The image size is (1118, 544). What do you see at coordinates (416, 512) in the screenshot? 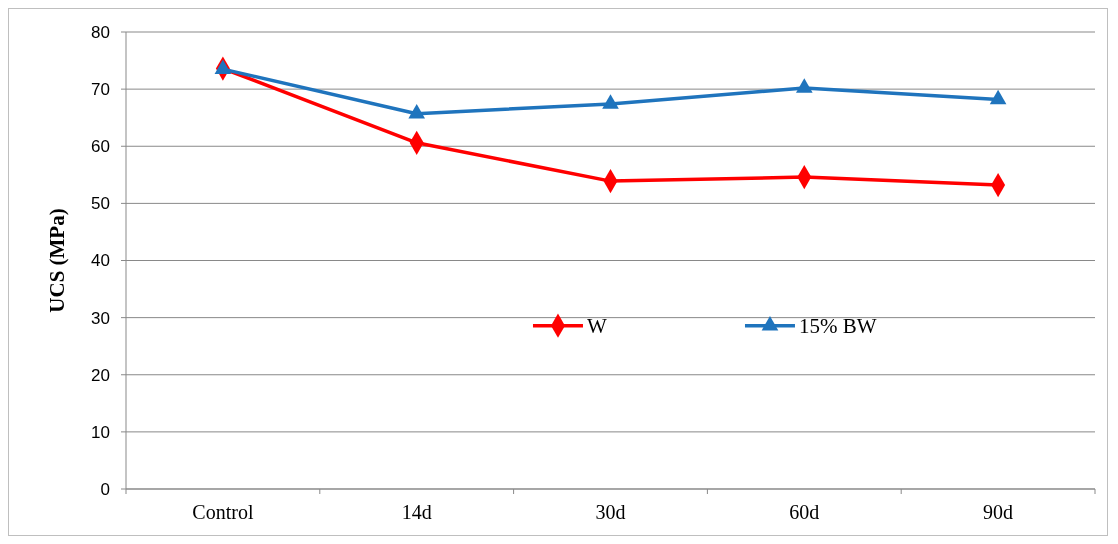
I see `x-tick-label: 14d` at bounding box center [416, 512].